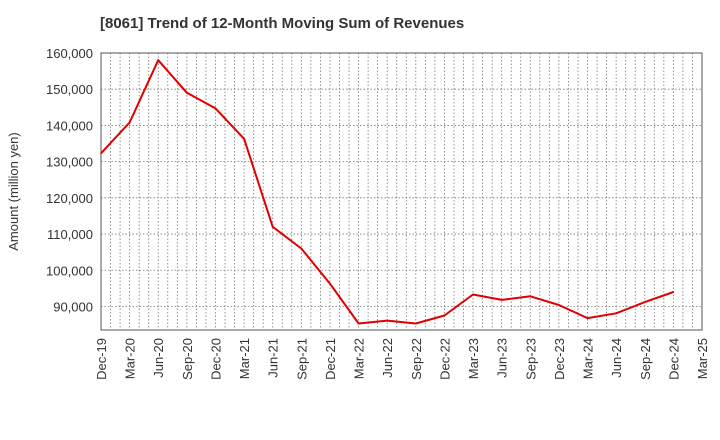 Image resolution: width=720 pixels, height=440 pixels. Describe the element at coordinates (330, 359) in the screenshot. I see `x-tick-label: Dec-21` at that location.